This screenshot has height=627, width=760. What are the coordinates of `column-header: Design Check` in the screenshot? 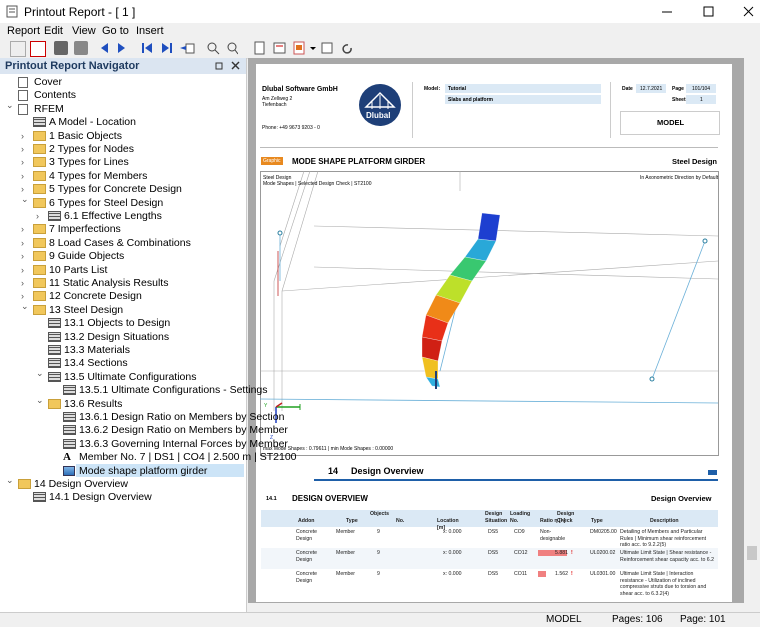 It's located at (566, 517).